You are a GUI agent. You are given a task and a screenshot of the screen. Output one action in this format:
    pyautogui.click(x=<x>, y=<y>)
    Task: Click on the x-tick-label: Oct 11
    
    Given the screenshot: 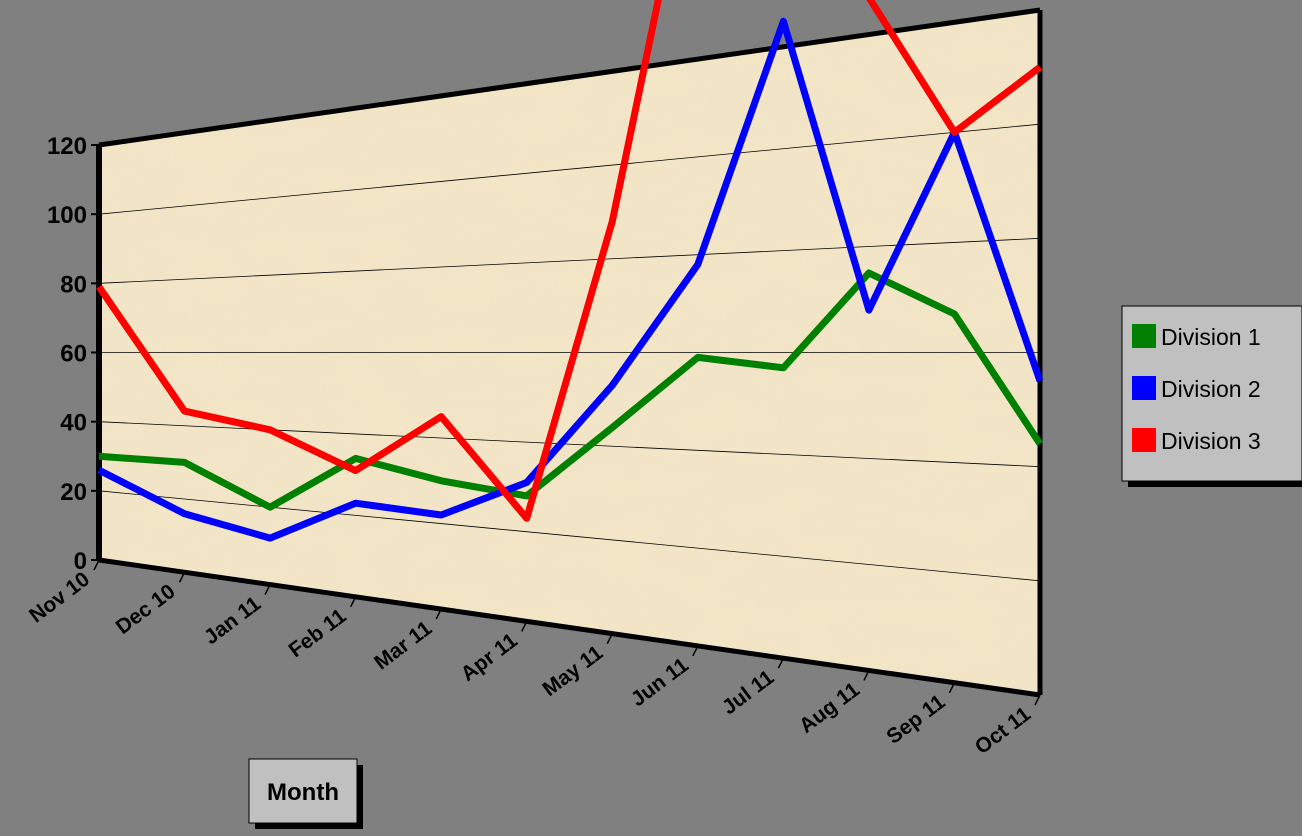 What is the action you would take?
    pyautogui.click(x=1003, y=730)
    